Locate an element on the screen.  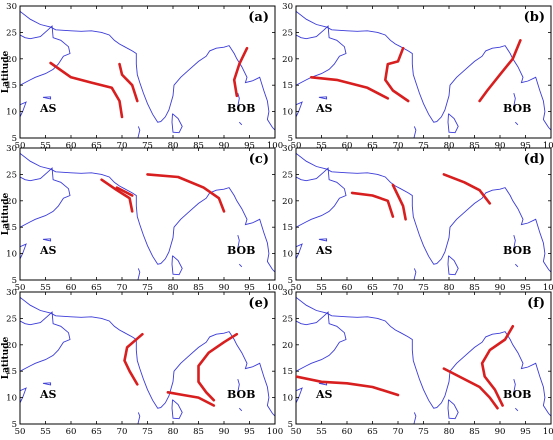
x-tick-label: 90 is located at coordinates (224, 432).